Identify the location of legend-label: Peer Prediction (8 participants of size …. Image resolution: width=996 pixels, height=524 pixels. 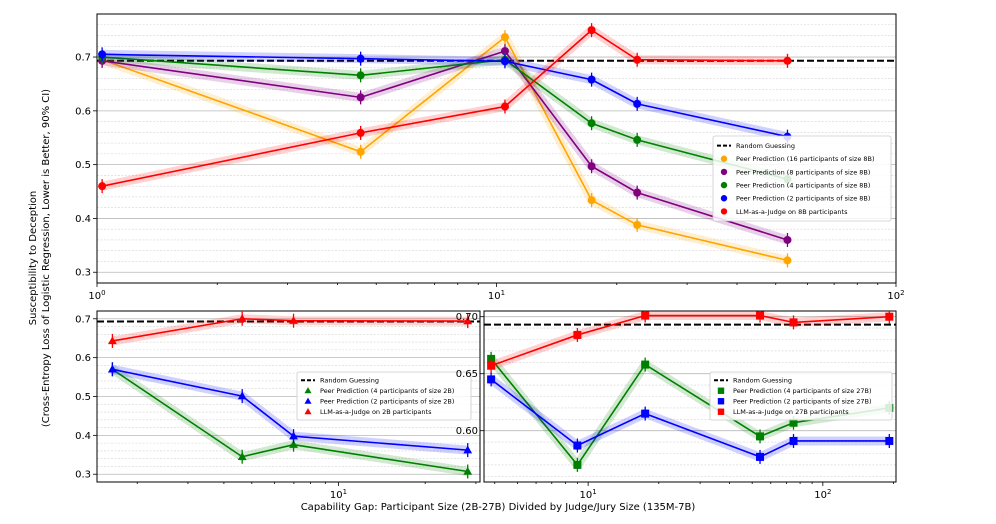
(803, 172).